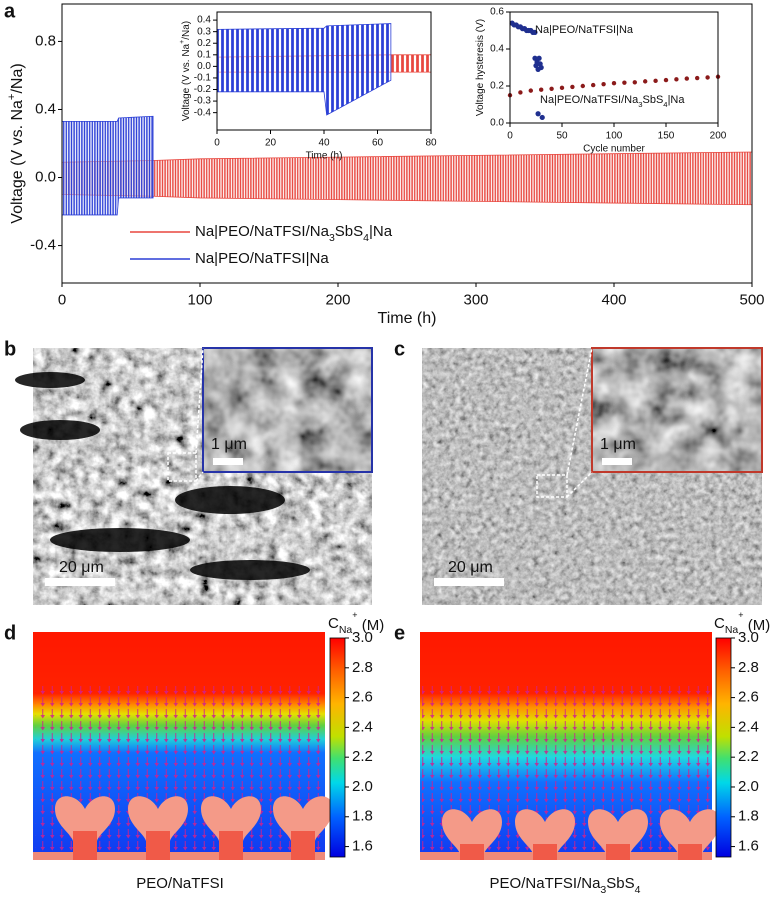 The height and width of the screenshot is (898, 774). Describe the element at coordinates (748, 846) in the screenshot. I see `colorbar-tick-label: 1.6` at that location.